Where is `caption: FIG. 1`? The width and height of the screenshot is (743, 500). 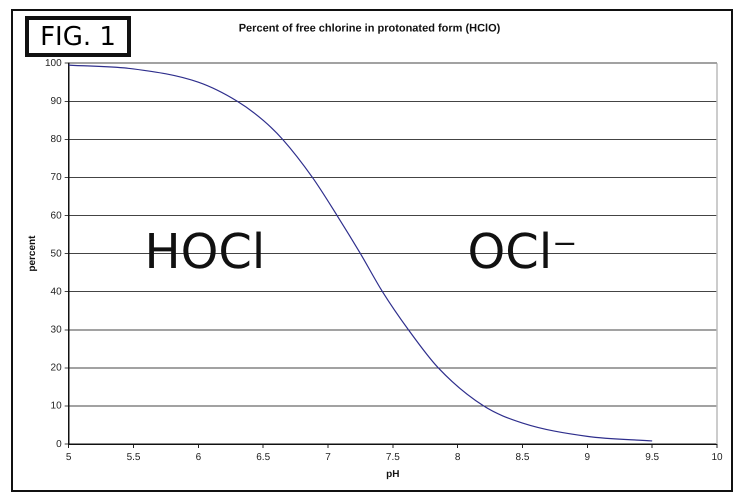 caption: FIG. 1 is located at coordinates (78, 36).